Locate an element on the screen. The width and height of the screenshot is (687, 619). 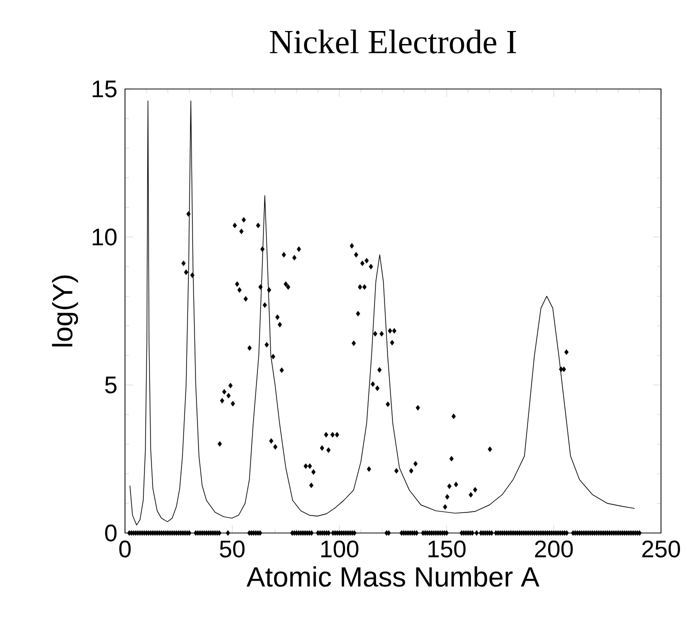
chart-title: Nickel Electrode I is located at coordinates (393, 42).